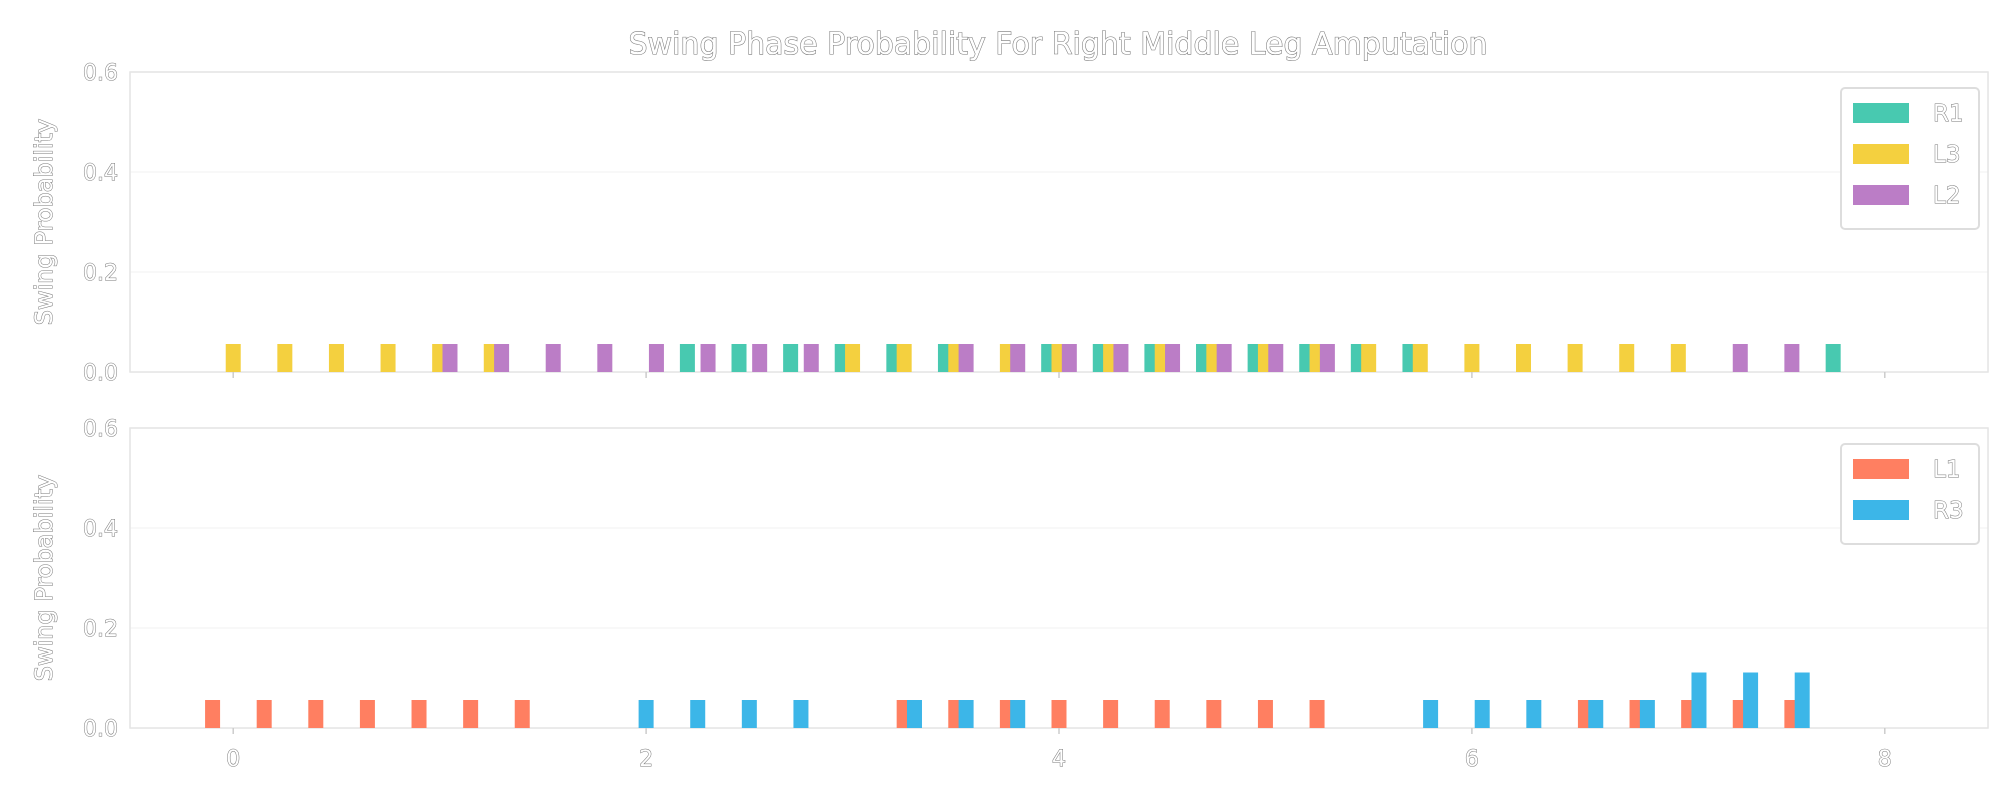 The height and width of the screenshot is (800, 2000). I want to click on x-tick-label: 2, so click(646, 759).